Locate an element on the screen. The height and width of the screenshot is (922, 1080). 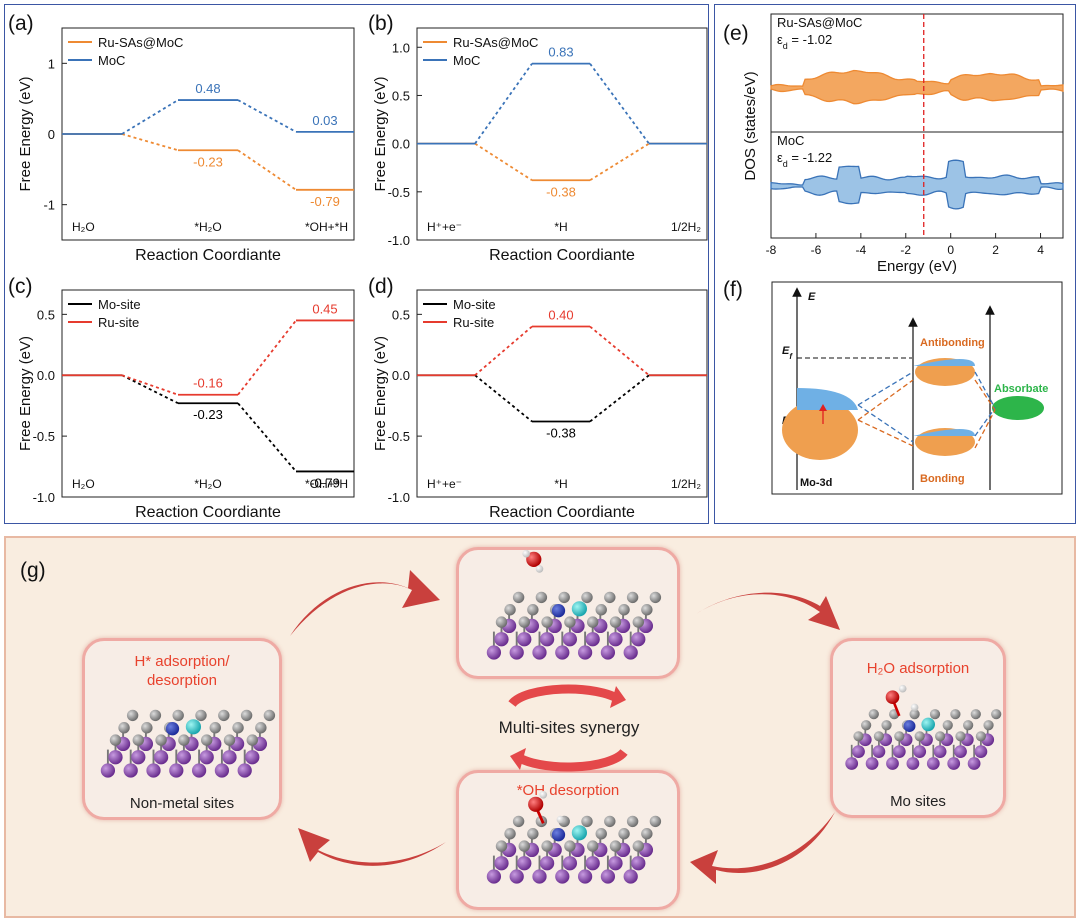
panel-label-b: (b) is located at coordinates (381, 23).